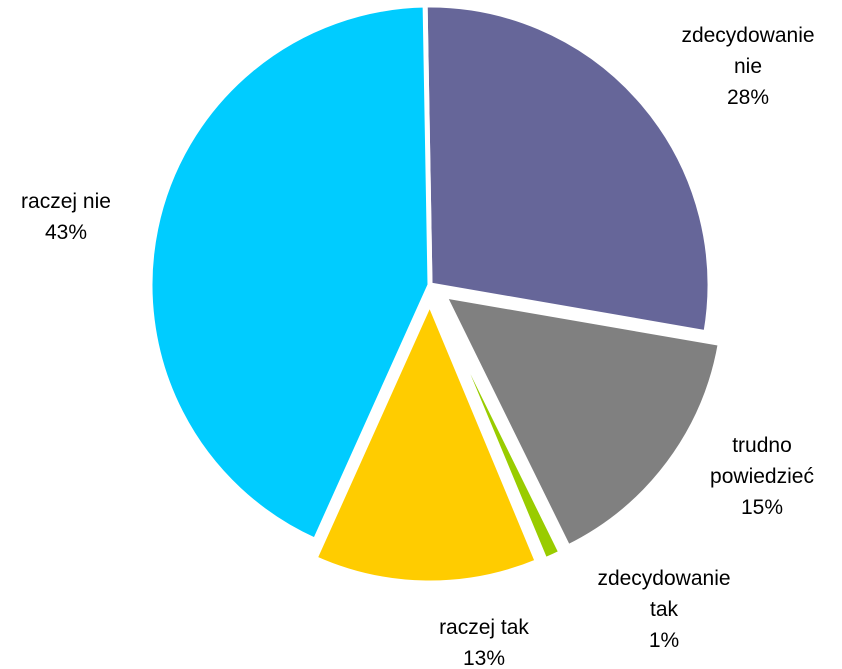 The width and height of the screenshot is (842, 669). Describe the element at coordinates (484, 642) in the screenshot. I see `slice-label-4: raczej tak 13%` at that location.